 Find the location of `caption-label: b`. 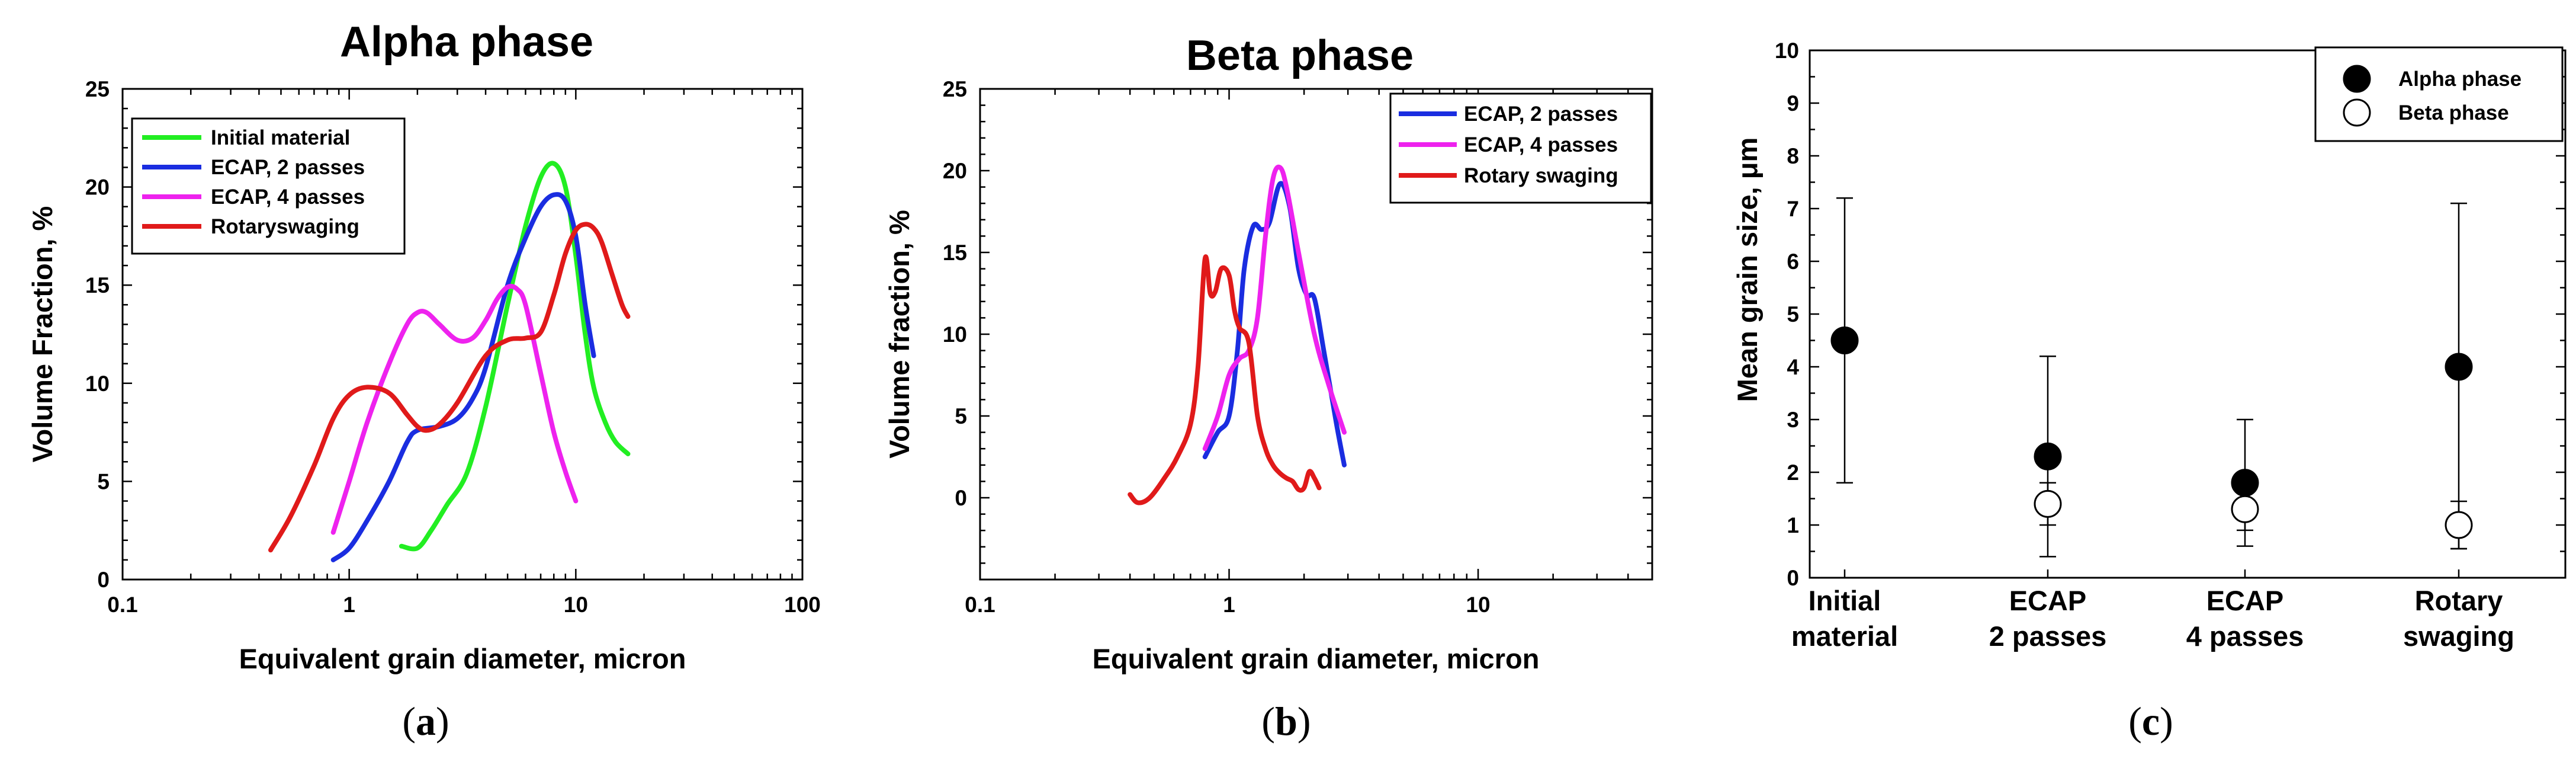

caption-label: b is located at coordinates (1286, 721).